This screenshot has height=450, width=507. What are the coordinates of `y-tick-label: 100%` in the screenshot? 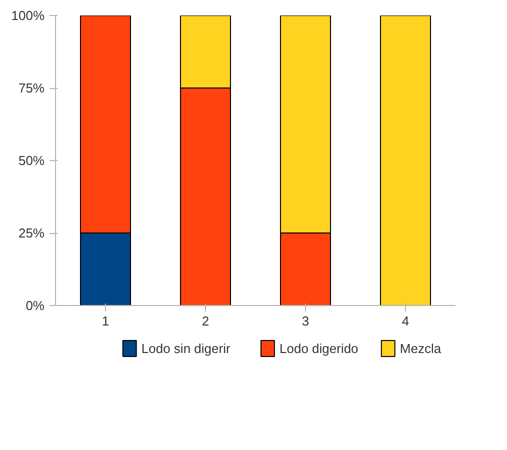 It's located at (28, 15).